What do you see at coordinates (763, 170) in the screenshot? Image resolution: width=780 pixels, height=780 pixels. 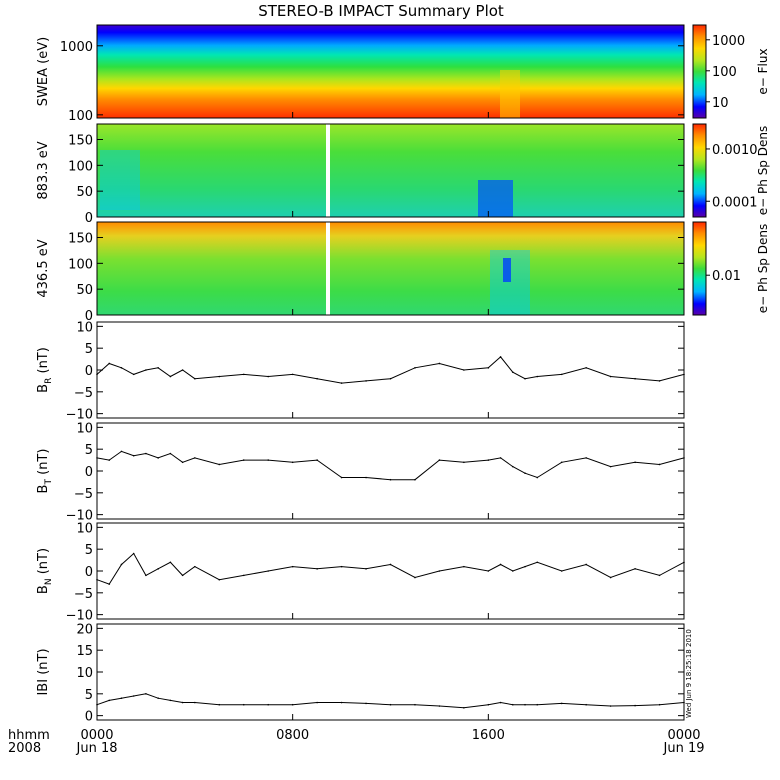 I see `colorbar-pad883-label: e− Ph Sp Dens` at bounding box center [763, 170].